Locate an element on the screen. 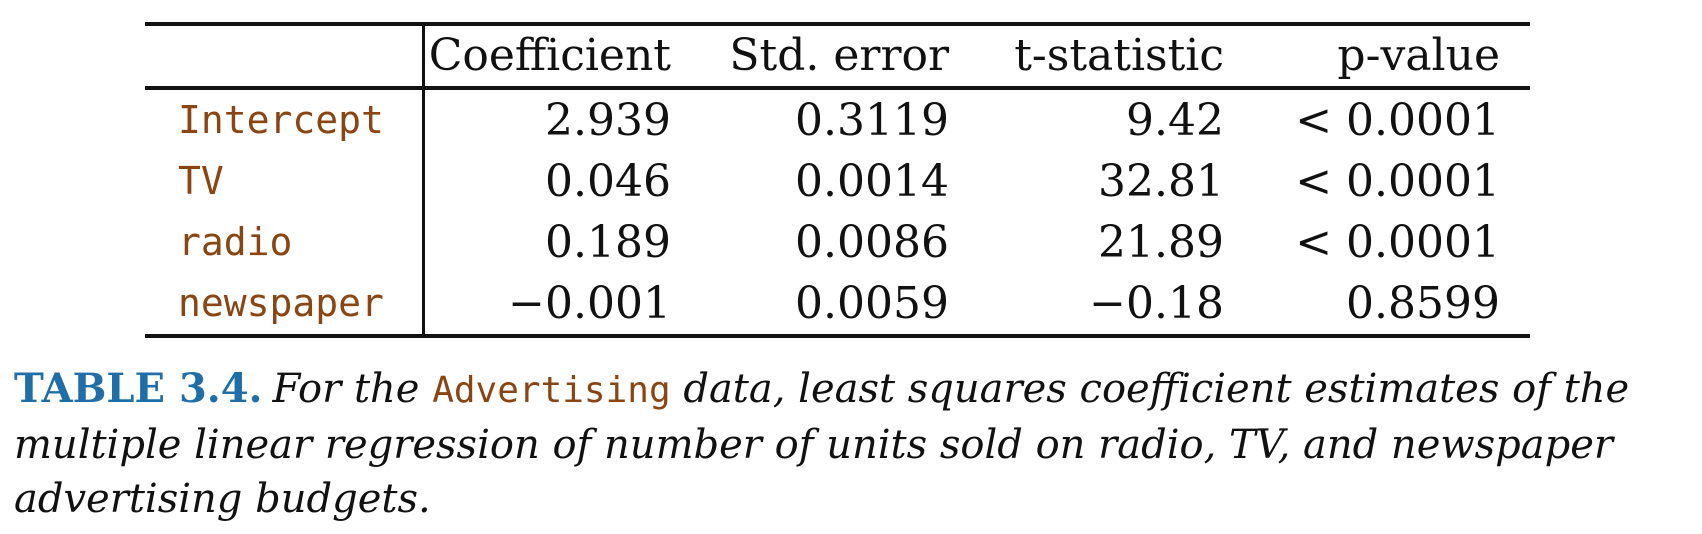  header-blank-cell is located at coordinates (285, 57).